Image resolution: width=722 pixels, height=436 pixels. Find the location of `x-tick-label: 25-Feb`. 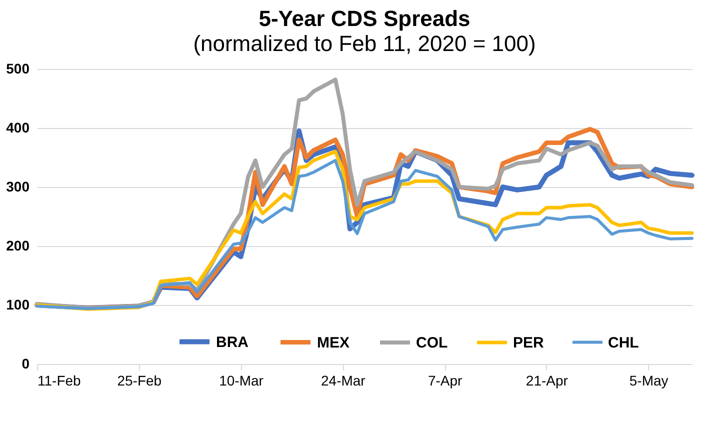

x-tick-label: 25-Feb is located at coordinates (139, 380).